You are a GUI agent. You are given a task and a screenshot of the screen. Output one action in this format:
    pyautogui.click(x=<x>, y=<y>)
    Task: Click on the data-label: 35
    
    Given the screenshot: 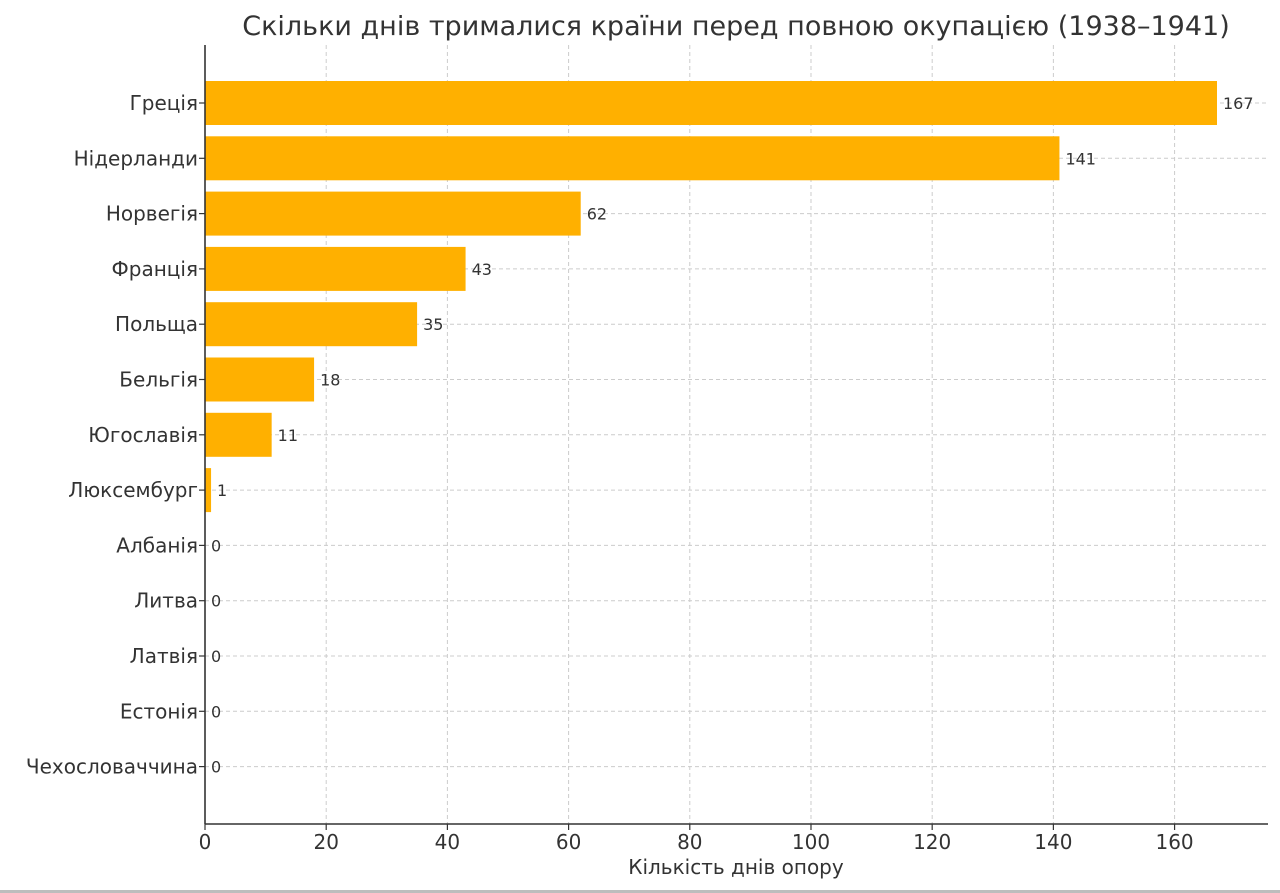 What is the action you would take?
    pyautogui.click(x=433, y=324)
    